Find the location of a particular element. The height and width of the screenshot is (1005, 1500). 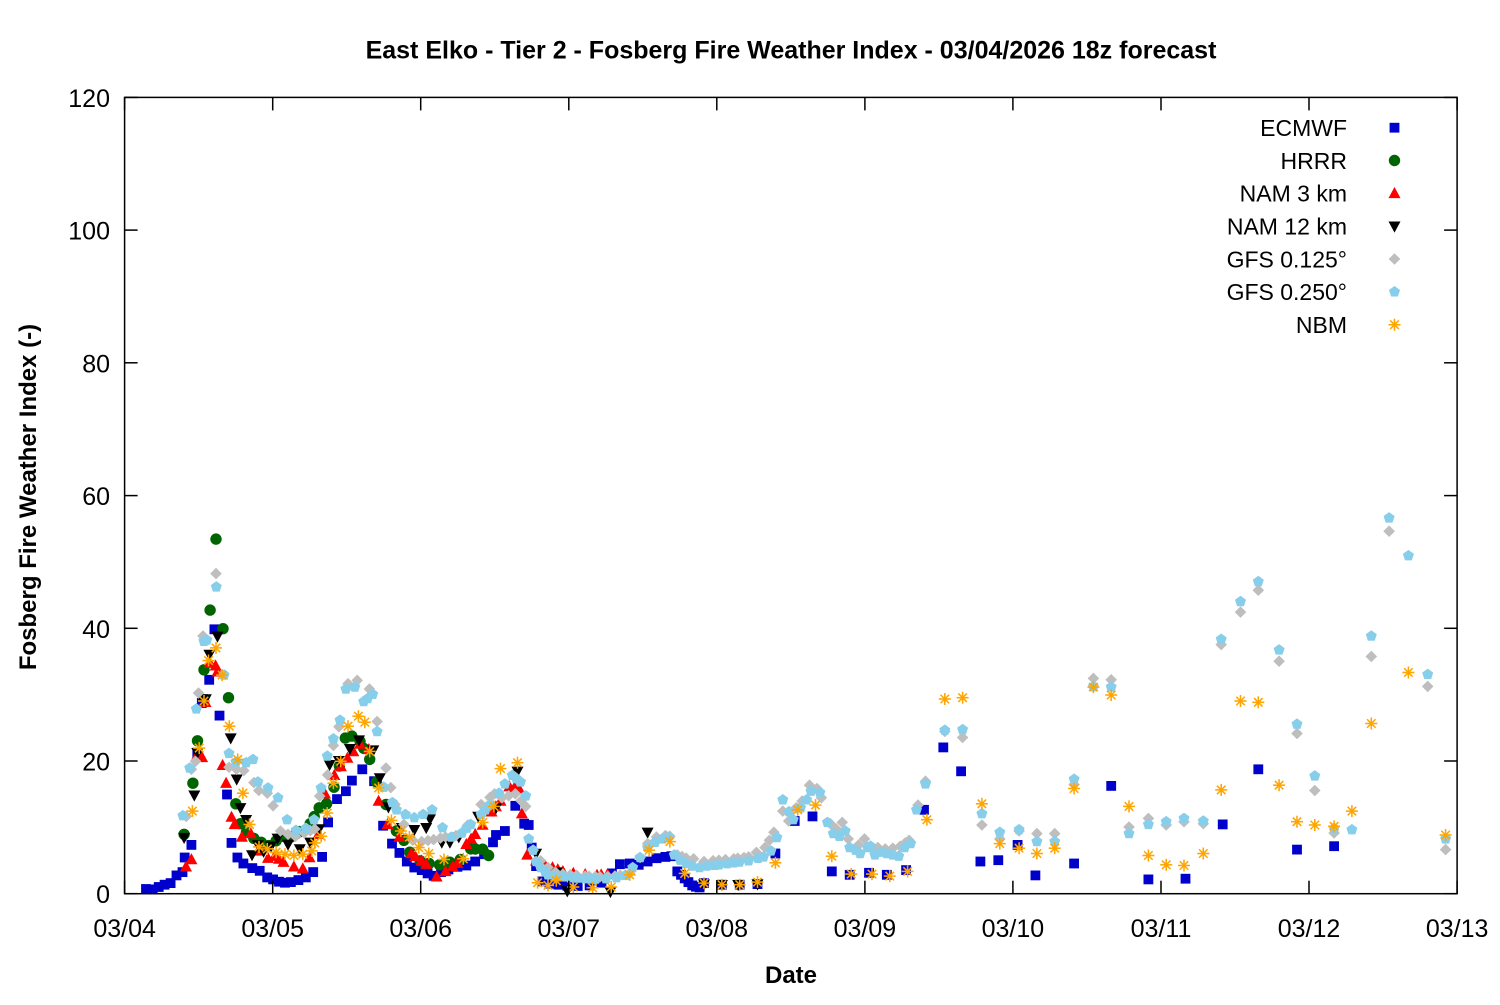

svg-text: GFS 0.250° is located at coordinates (1287, 292).